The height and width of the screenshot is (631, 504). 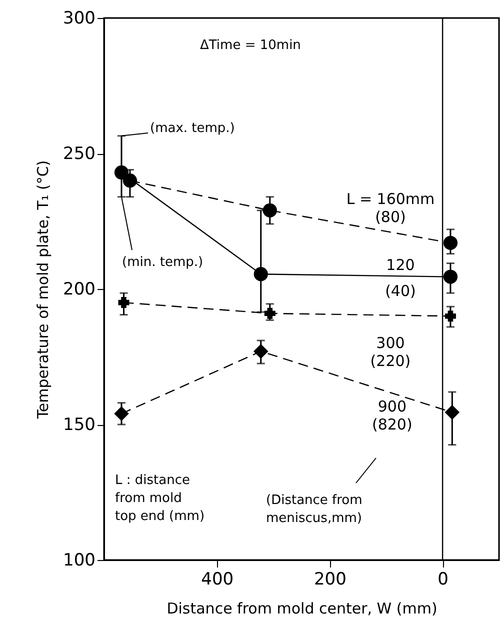 What do you see at coordinates (250, 45) in the screenshot?
I see `annotation: ΔTime = 10min` at bounding box center [250, 45].